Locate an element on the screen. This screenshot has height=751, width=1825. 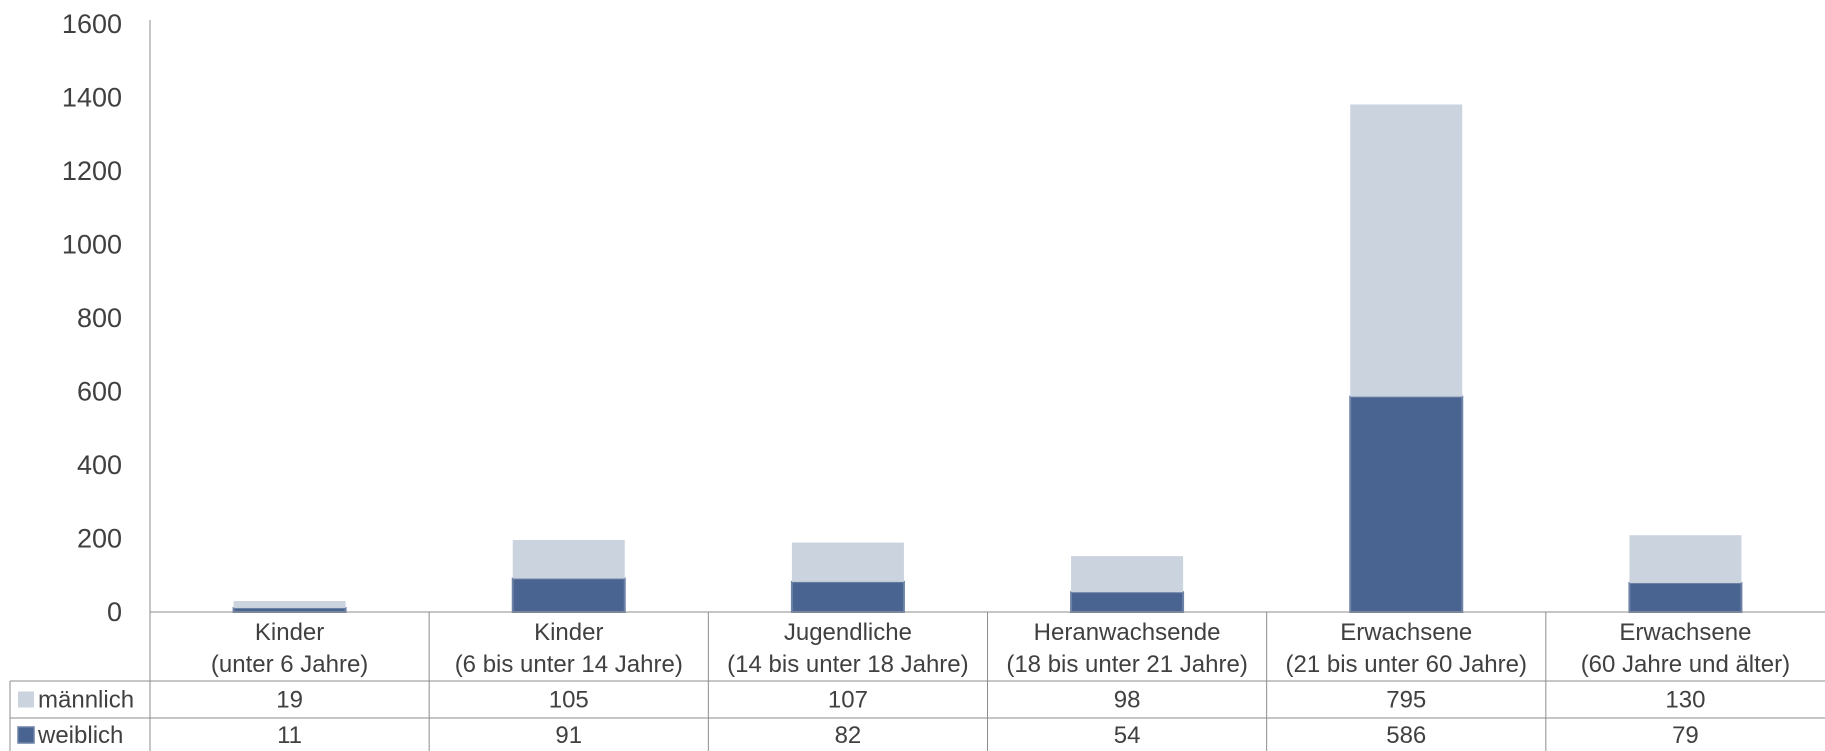
legend-label-männlich: männlich is located at coordinates (86, 700).